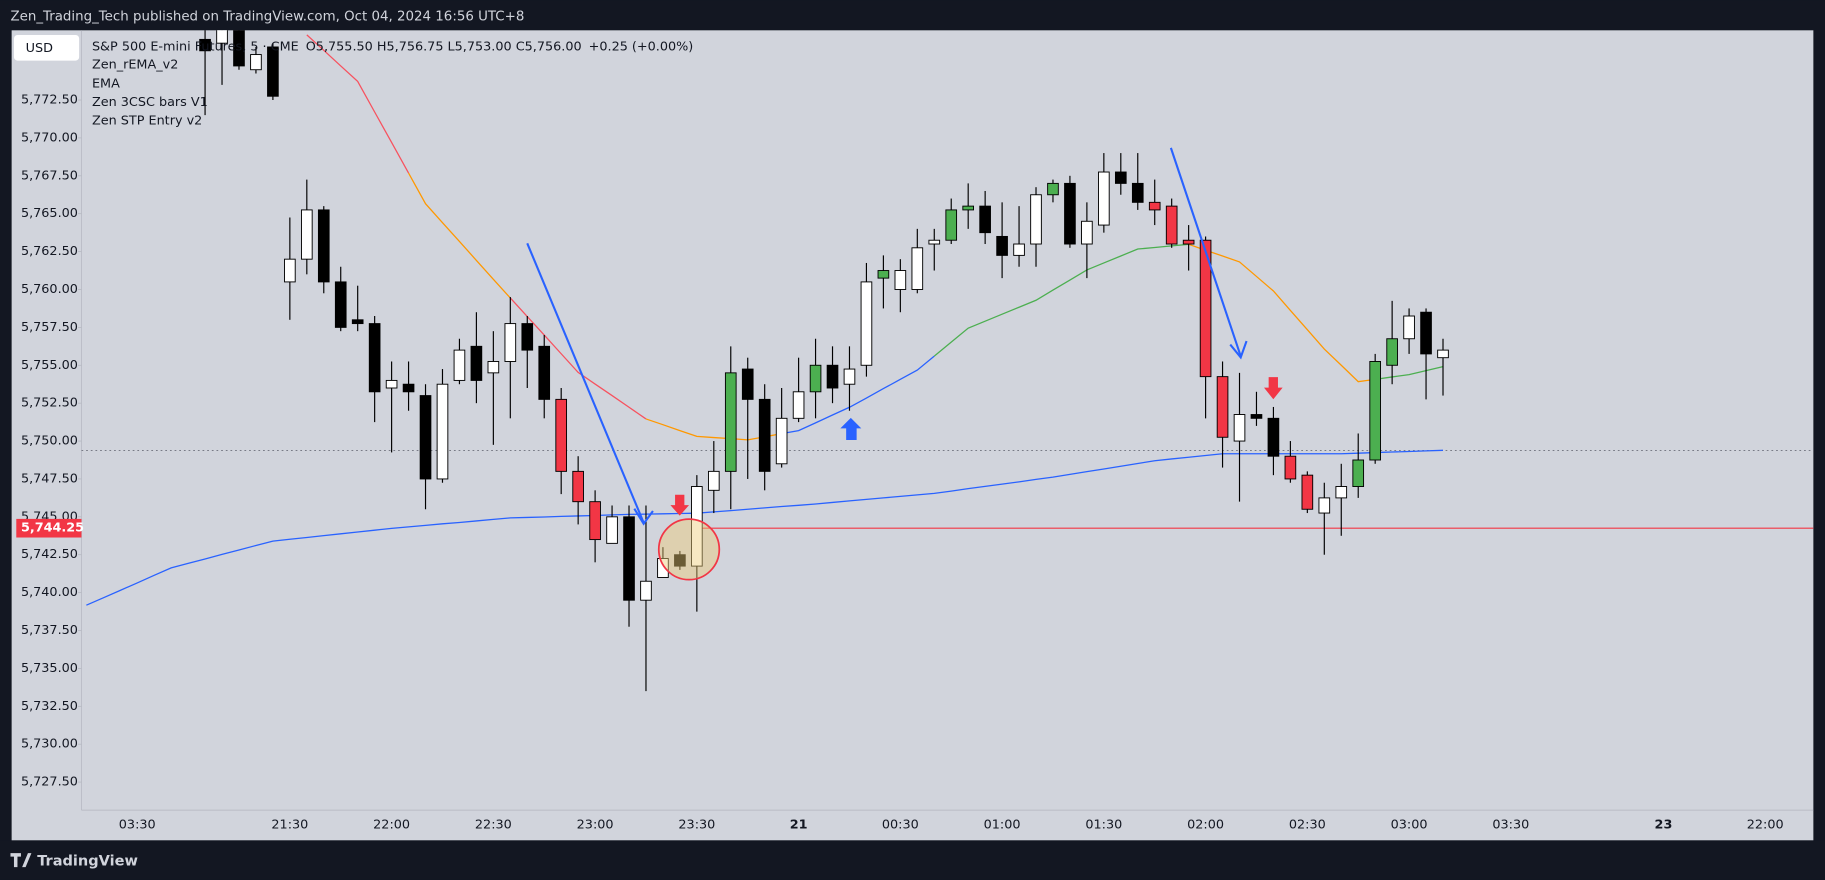 This screenshot has width=1825, height=880. What do you see at coordinates (1273, 388) in the screenshot?
I see `sell-arrow` at bounding box center [1273, 388].